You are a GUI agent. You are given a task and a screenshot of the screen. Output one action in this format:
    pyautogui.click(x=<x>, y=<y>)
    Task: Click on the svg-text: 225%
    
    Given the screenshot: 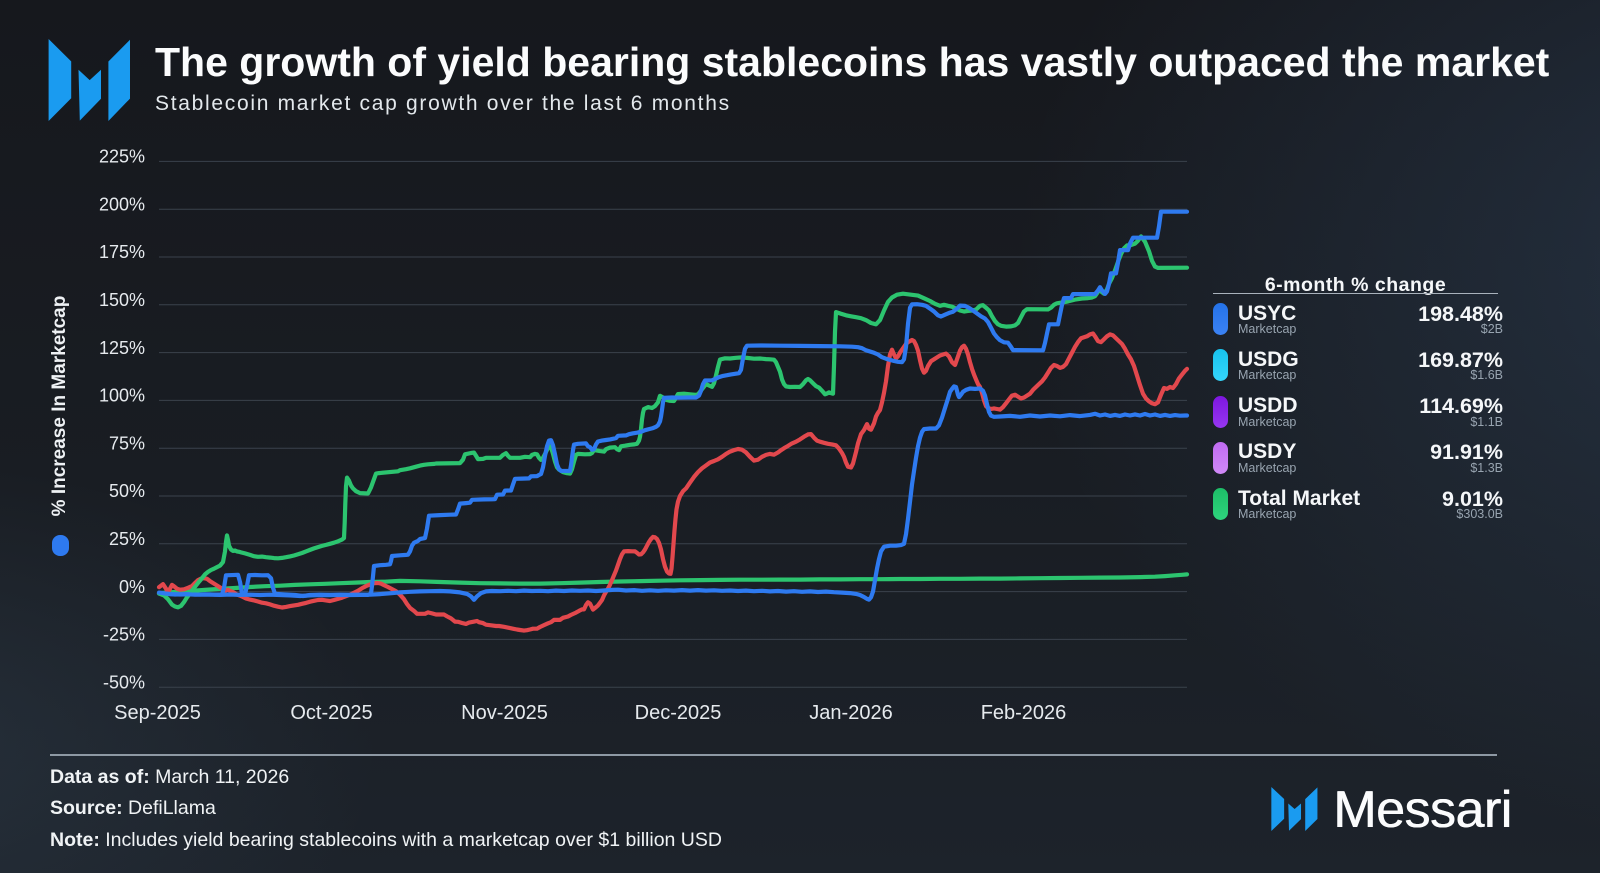 What is the action you would take?
    pyautogui.click(x=122, y=157)
    